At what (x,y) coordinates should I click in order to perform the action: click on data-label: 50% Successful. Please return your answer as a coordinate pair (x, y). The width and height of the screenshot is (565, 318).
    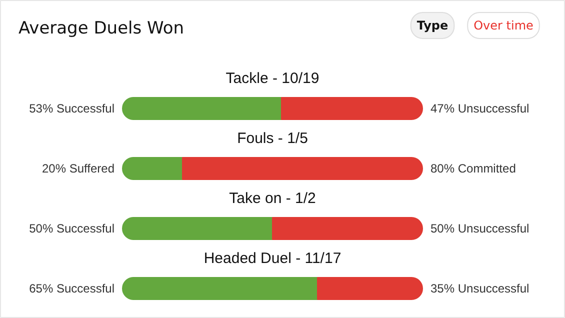
    Looking at the image, I should click on (72, 229).